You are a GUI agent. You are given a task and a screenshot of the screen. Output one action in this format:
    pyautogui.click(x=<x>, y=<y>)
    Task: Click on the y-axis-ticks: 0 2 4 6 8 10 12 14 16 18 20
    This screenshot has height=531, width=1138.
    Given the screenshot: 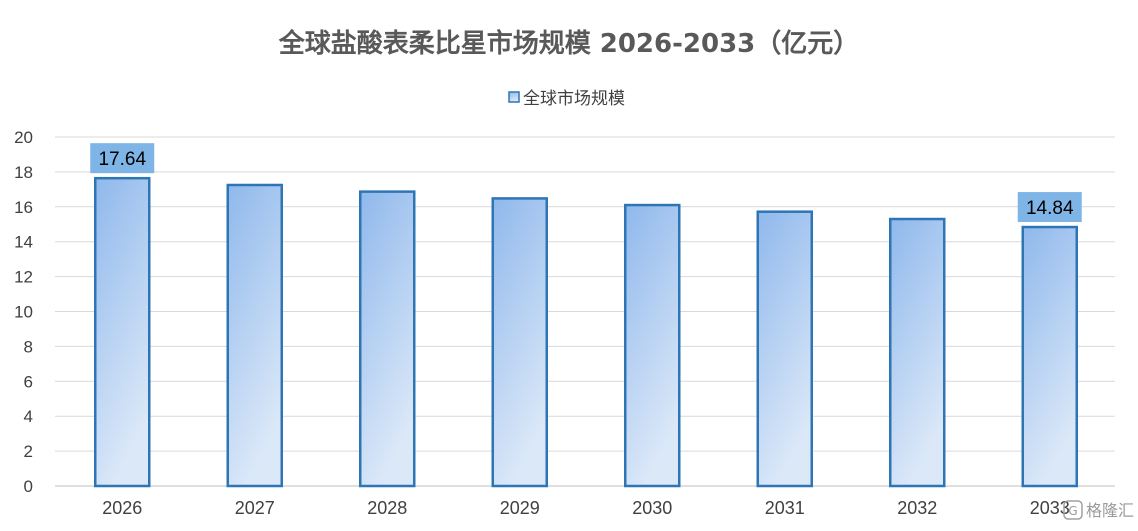 What is the action you would take?
    pyautogui.click(x=23, y=312)
    